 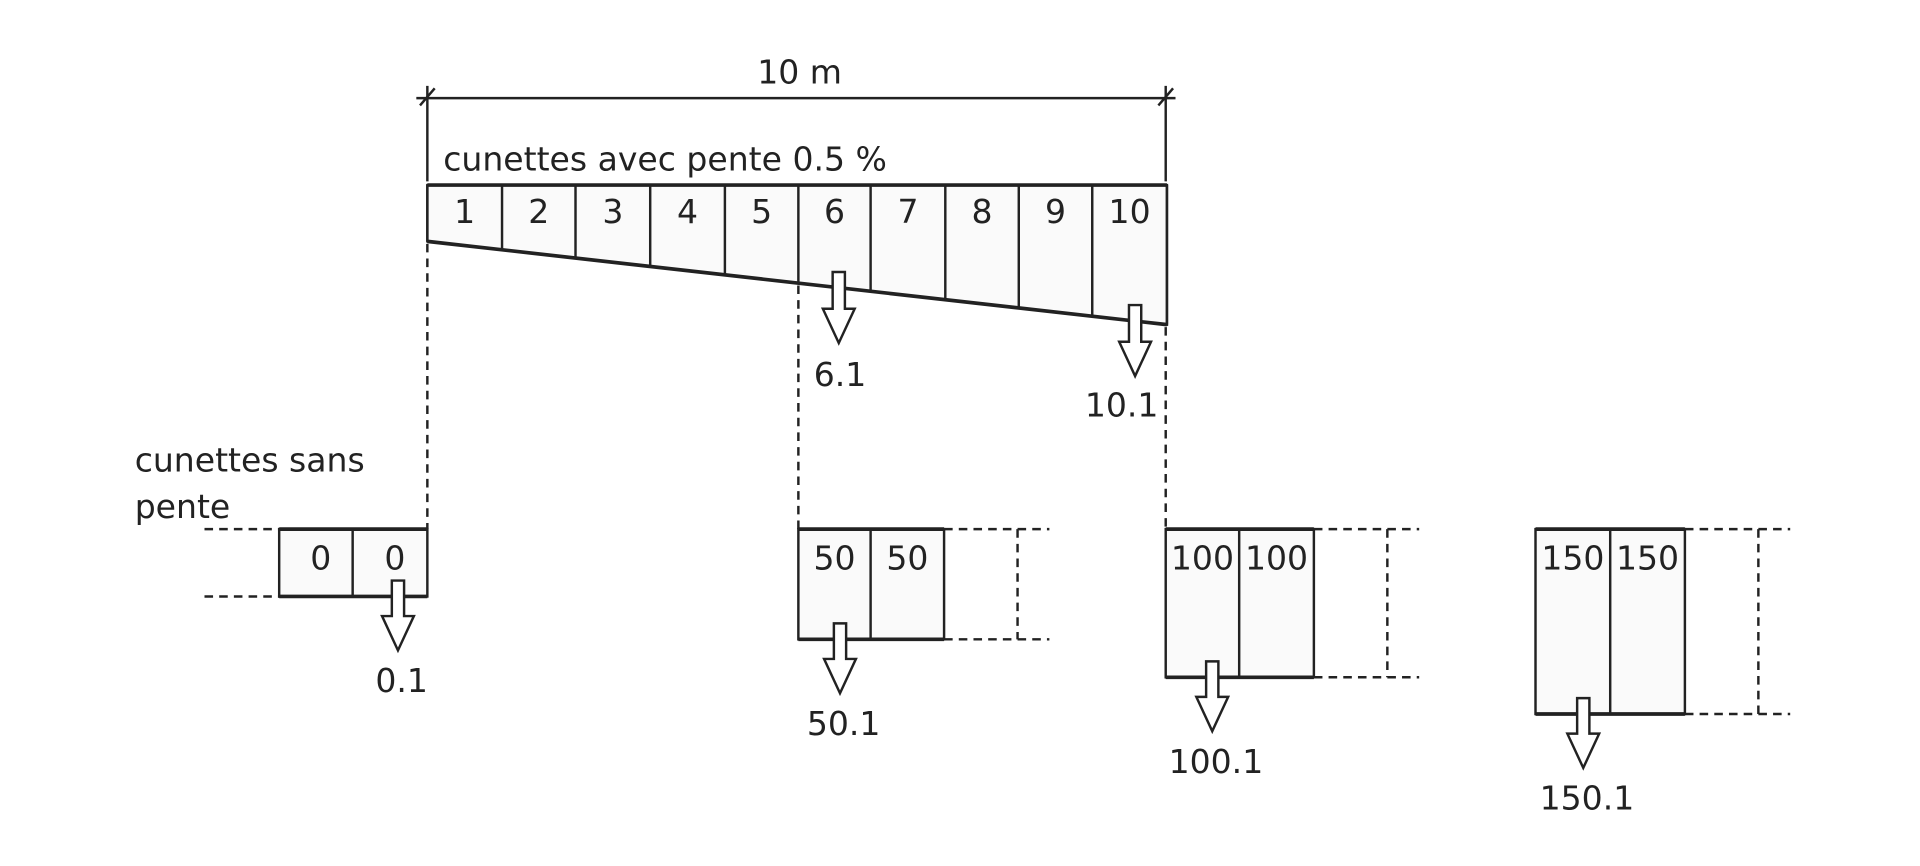 What do you see at coordinates (665, 158) in the screenshot?
I see `sloped-gutter-label: cunettes avec pente 0.5 %` at bounding box center [665, 158].